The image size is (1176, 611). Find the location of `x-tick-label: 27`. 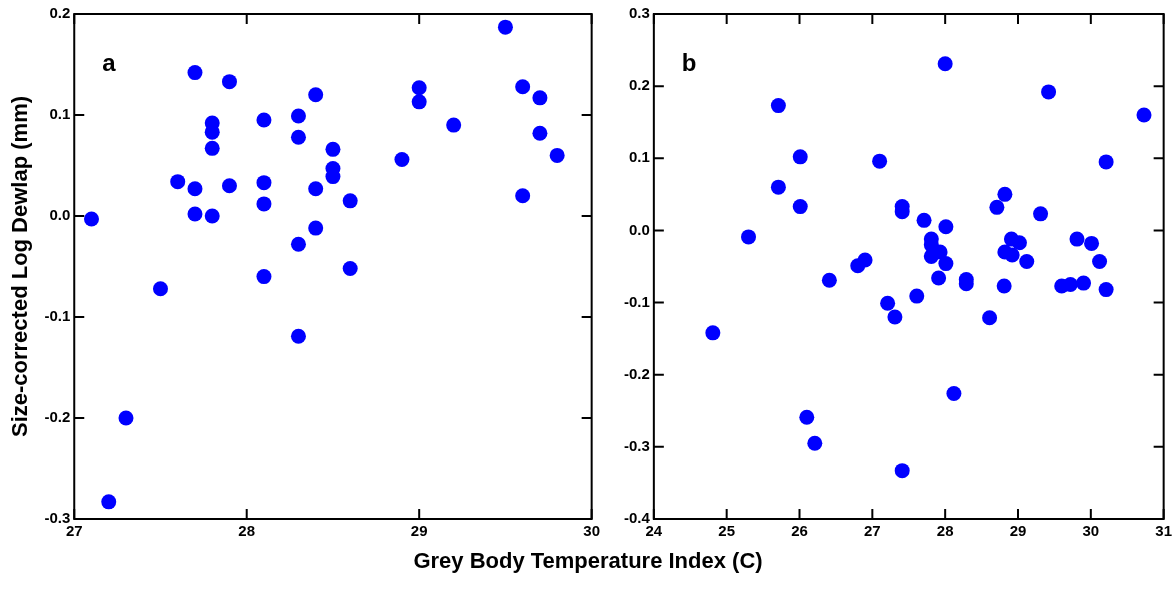

x-tick-label: 27 is located at coordinates (872, 531).